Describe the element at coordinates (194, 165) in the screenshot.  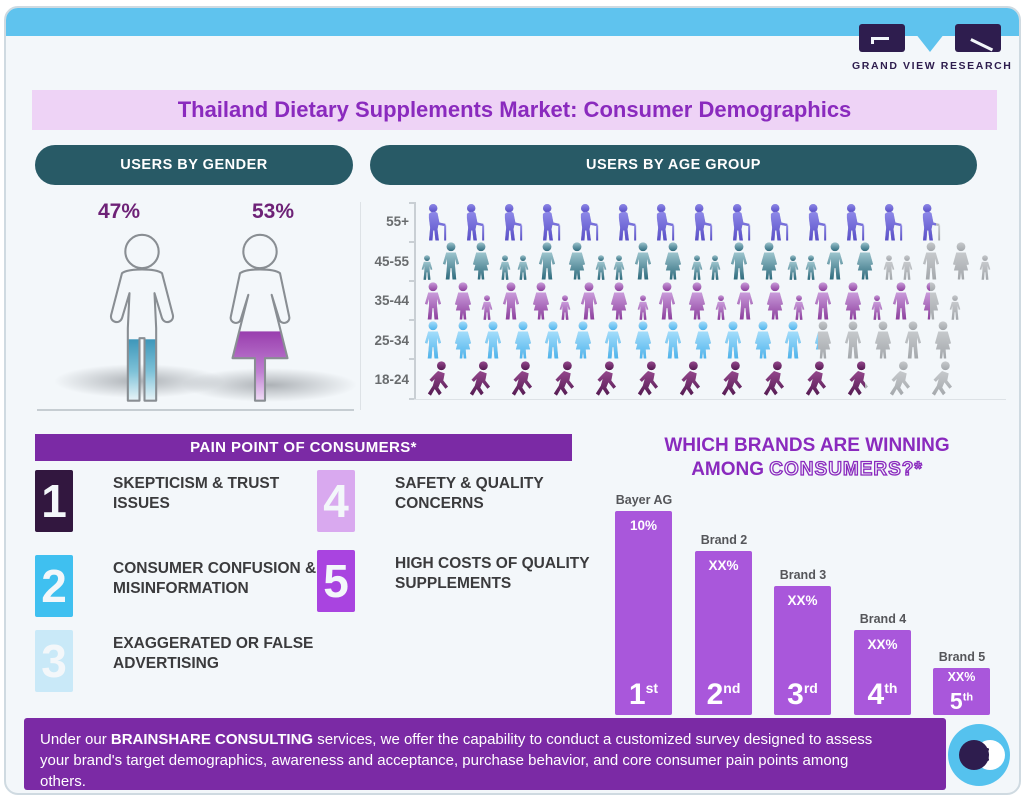
I see `users-by-gender-header: USERS BY GENDER` at that location.